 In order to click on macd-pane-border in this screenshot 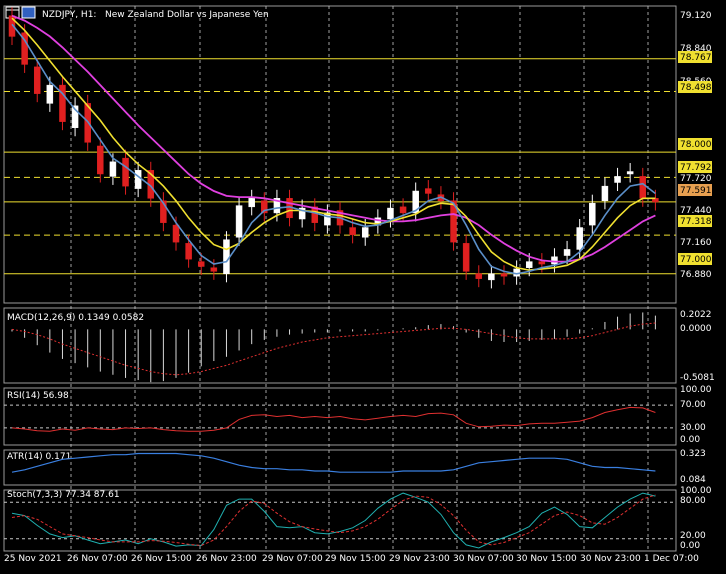, I will do `click(340, 345)`.